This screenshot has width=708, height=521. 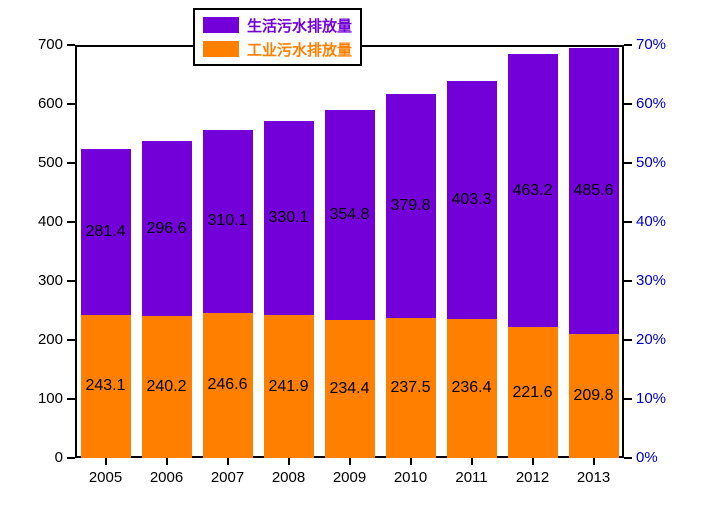 I want to click on bar-value-industrial: 240.2, so click(x=166, y=387).